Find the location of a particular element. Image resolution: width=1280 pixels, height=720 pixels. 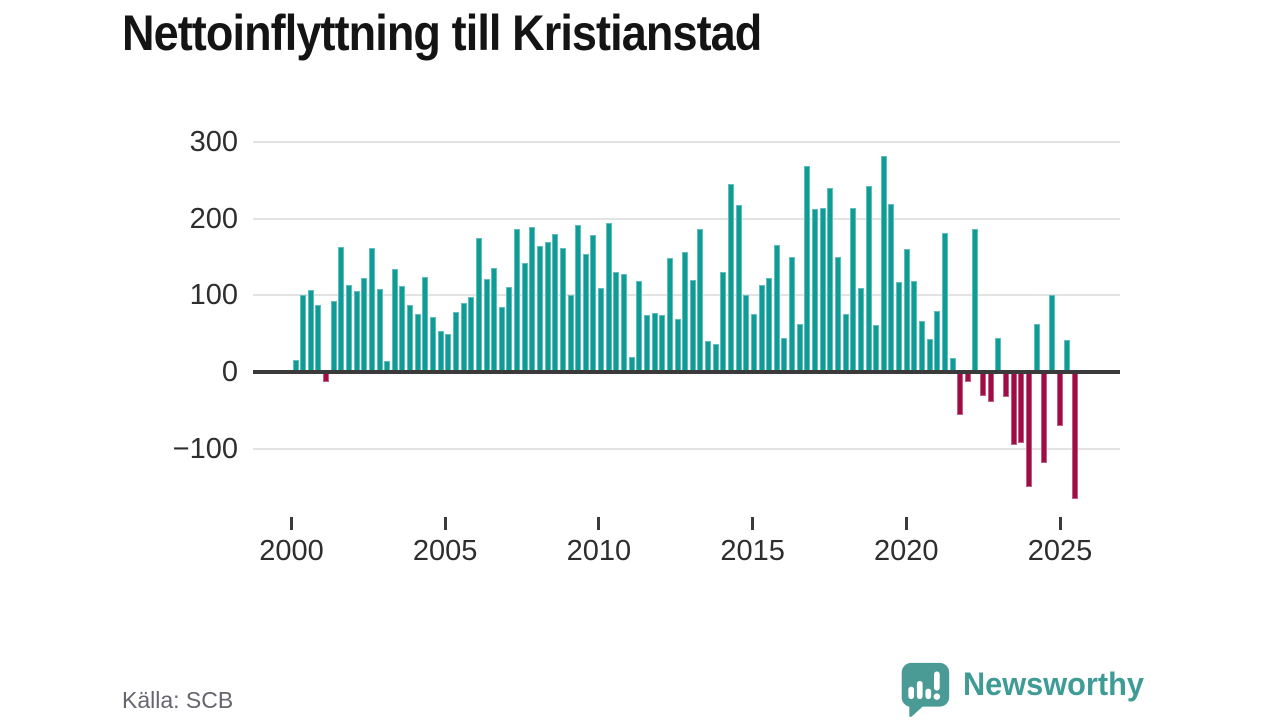

x-axis-label-2020: 2020 is located at coordinates (906, 551).